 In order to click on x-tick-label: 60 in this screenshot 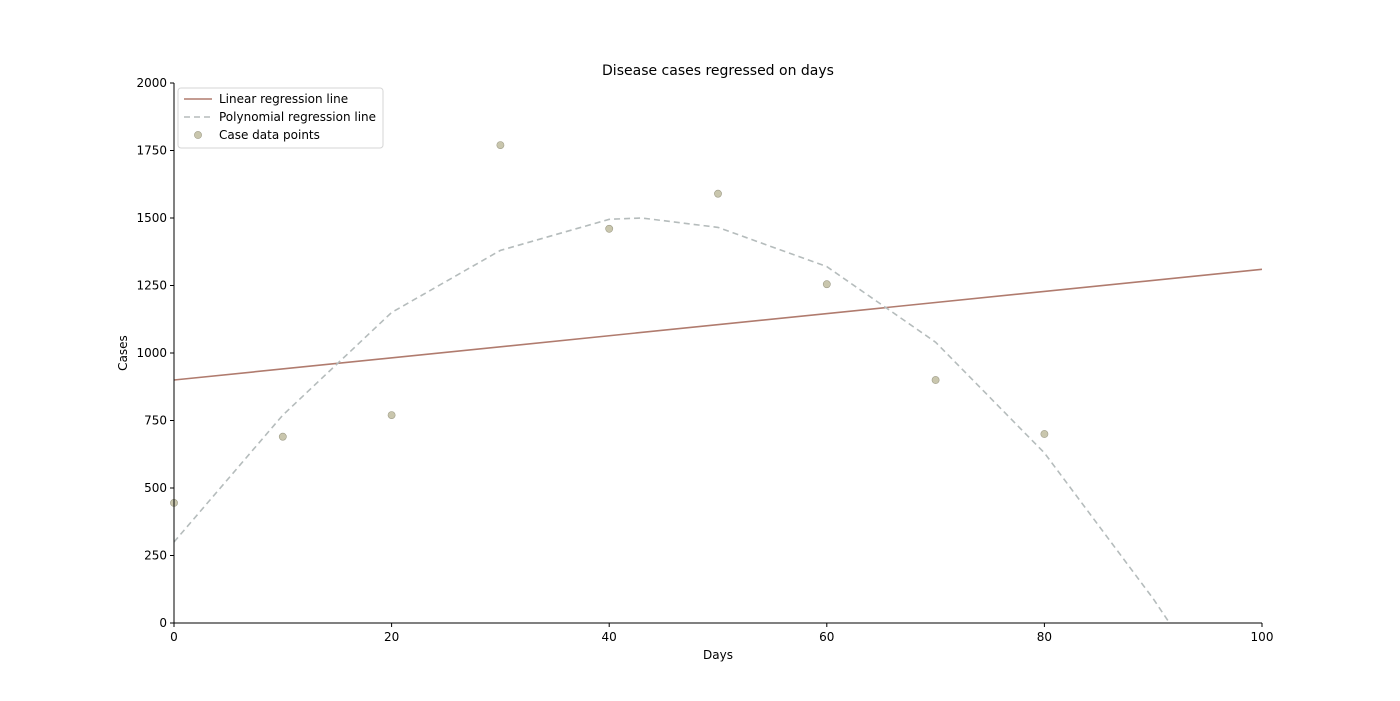, I will do `click(826, 637)`.